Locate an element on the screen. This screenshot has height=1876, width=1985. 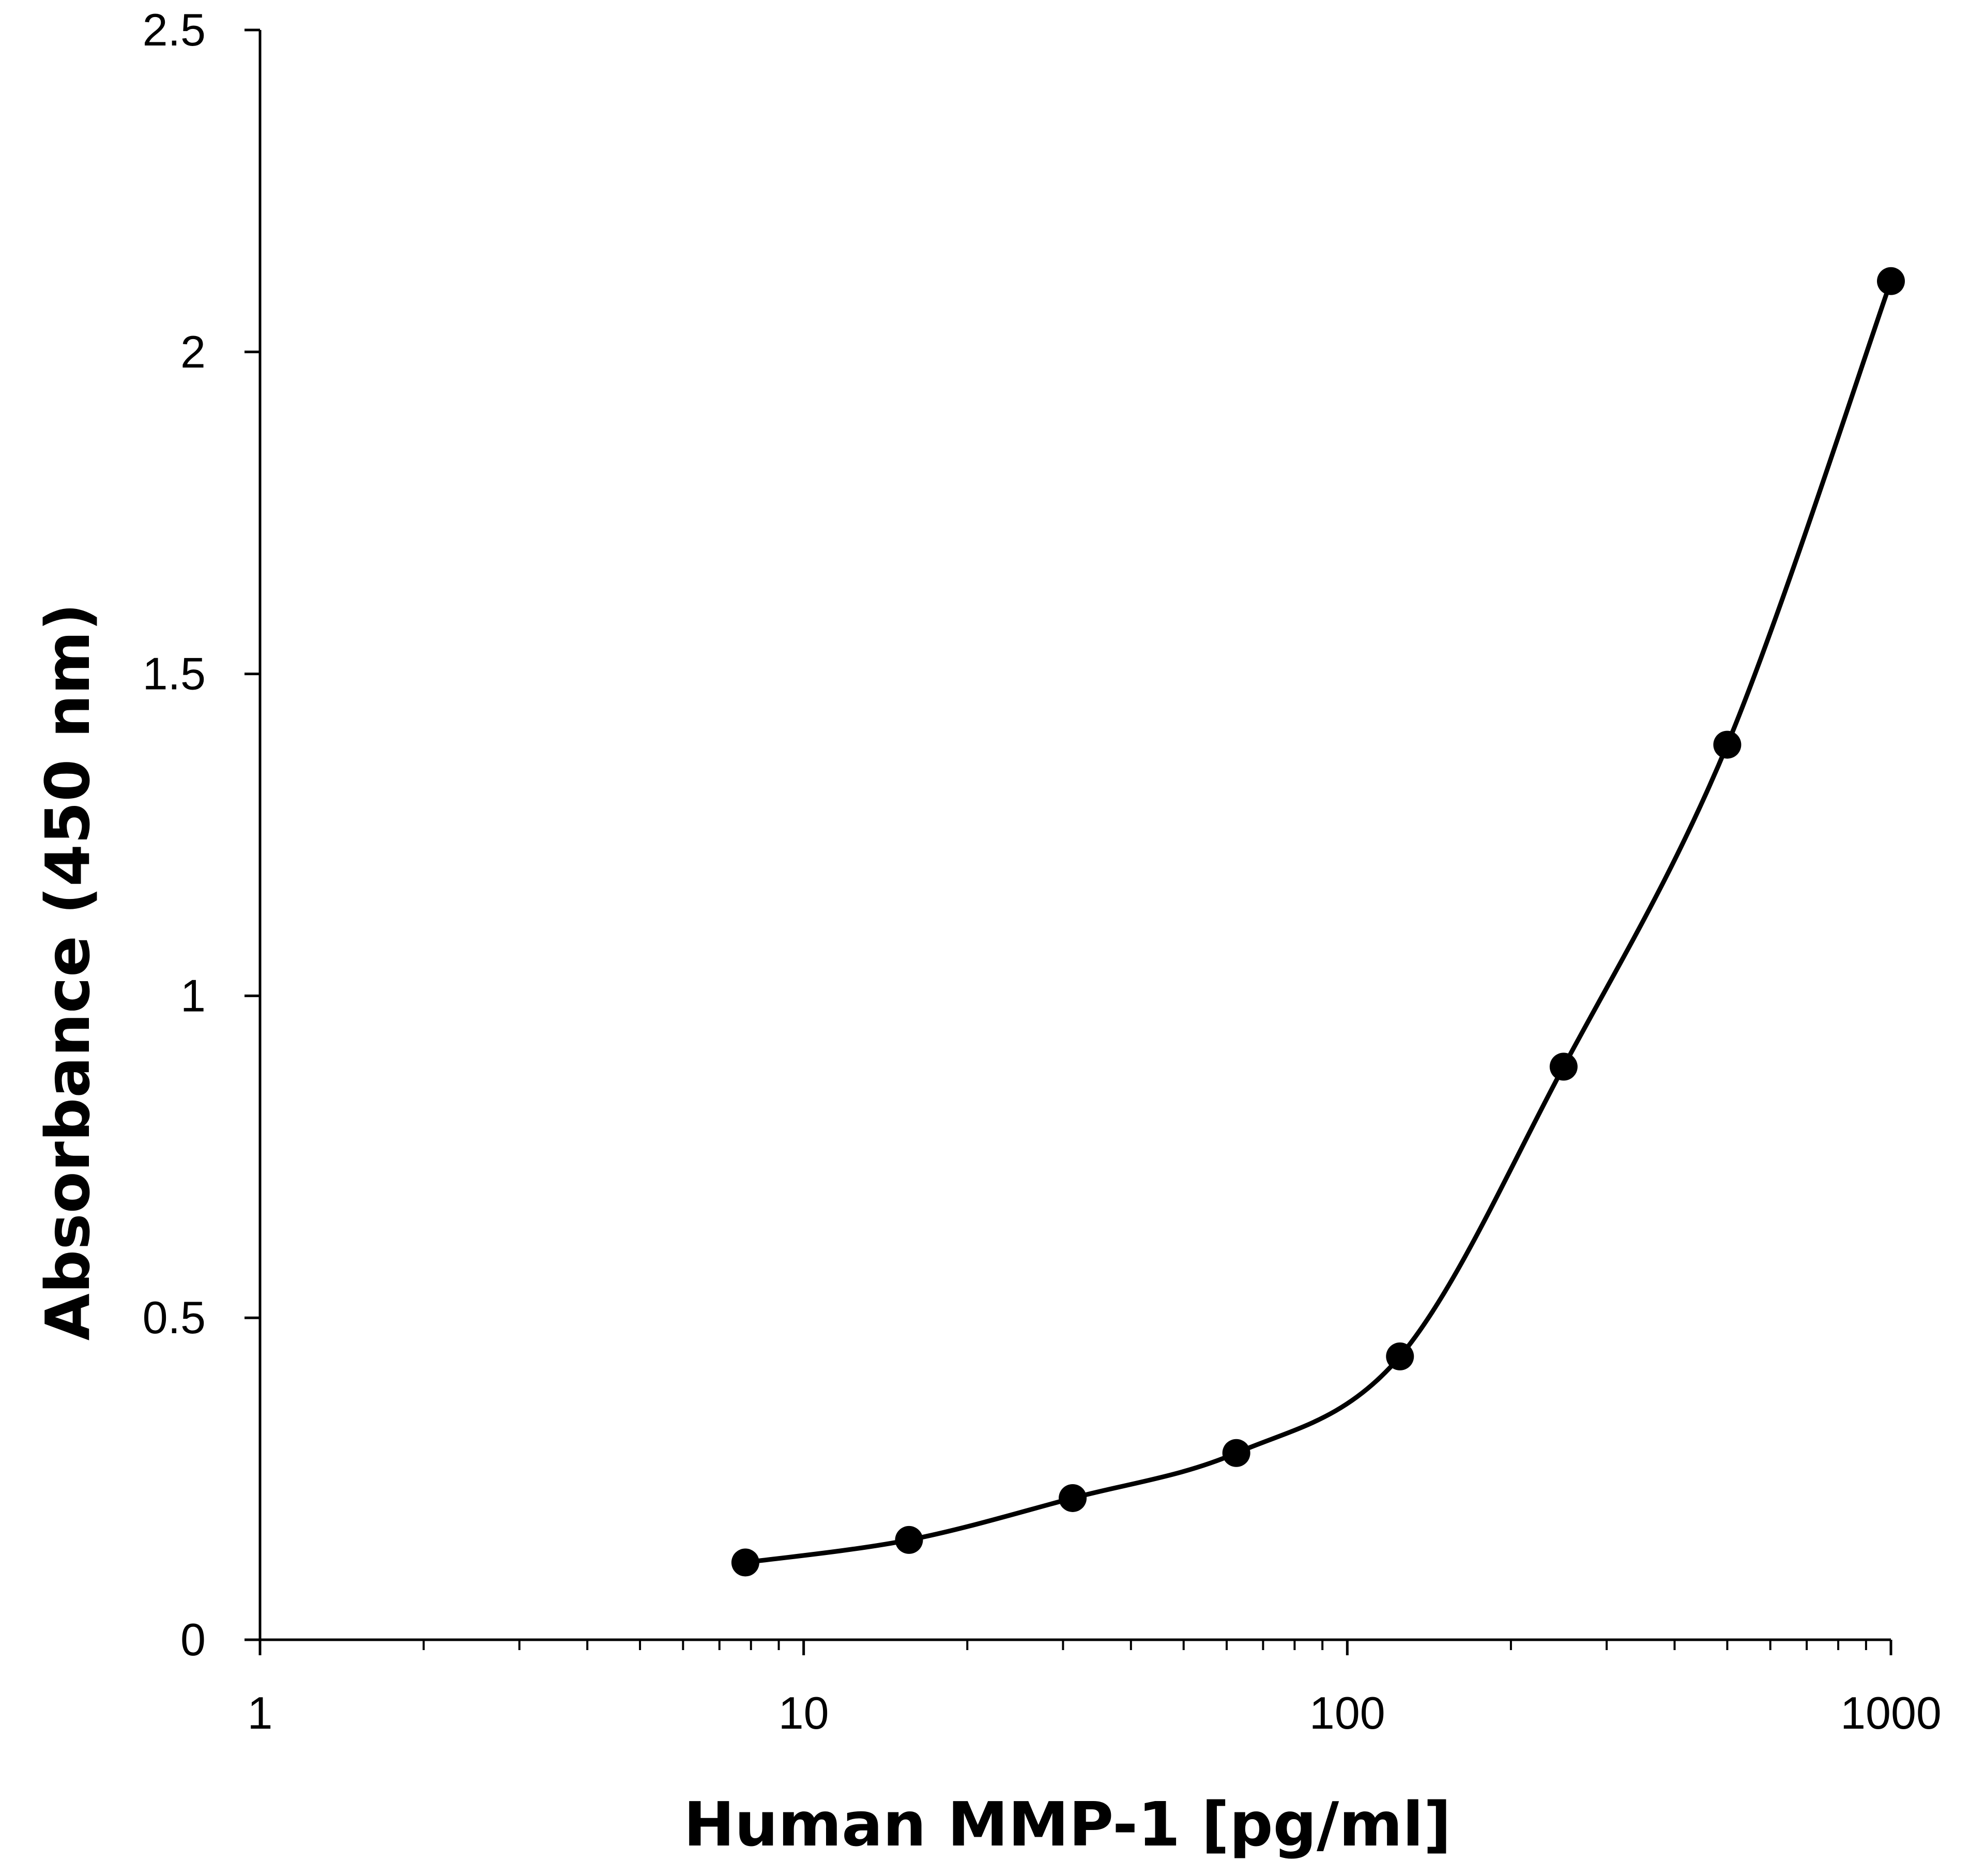
x-tick-label: 1 is located at coordinates (260, 1712).